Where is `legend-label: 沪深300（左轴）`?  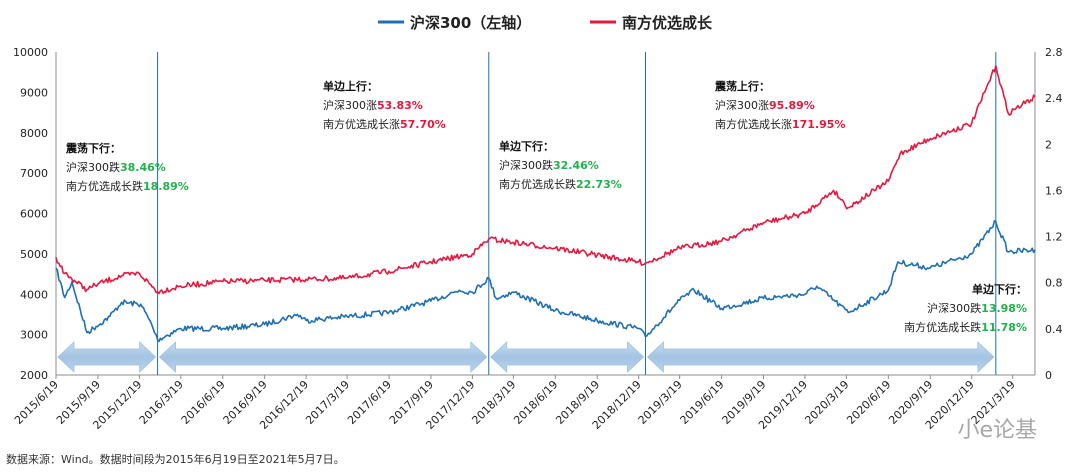 legend-label: 沪深300（左轴） is located at coordinates (470, 23).